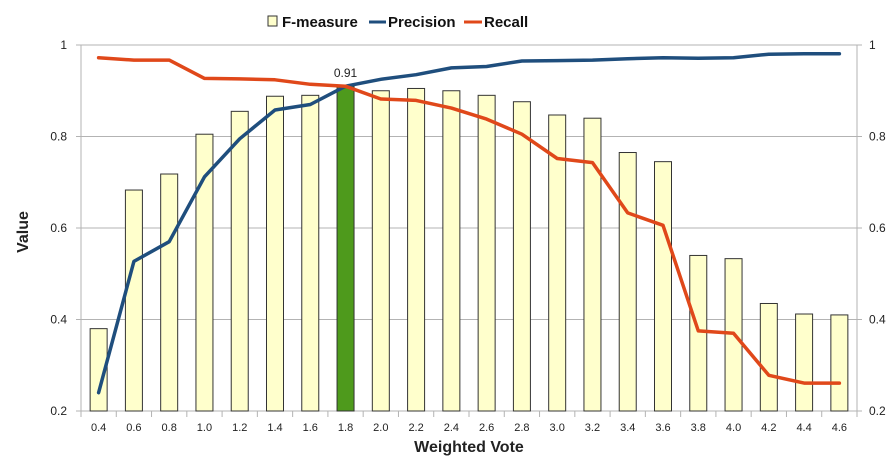 This screenshot has width=892, height=467. I want to click on x-tick-label: 2.0, so click(380, 428).